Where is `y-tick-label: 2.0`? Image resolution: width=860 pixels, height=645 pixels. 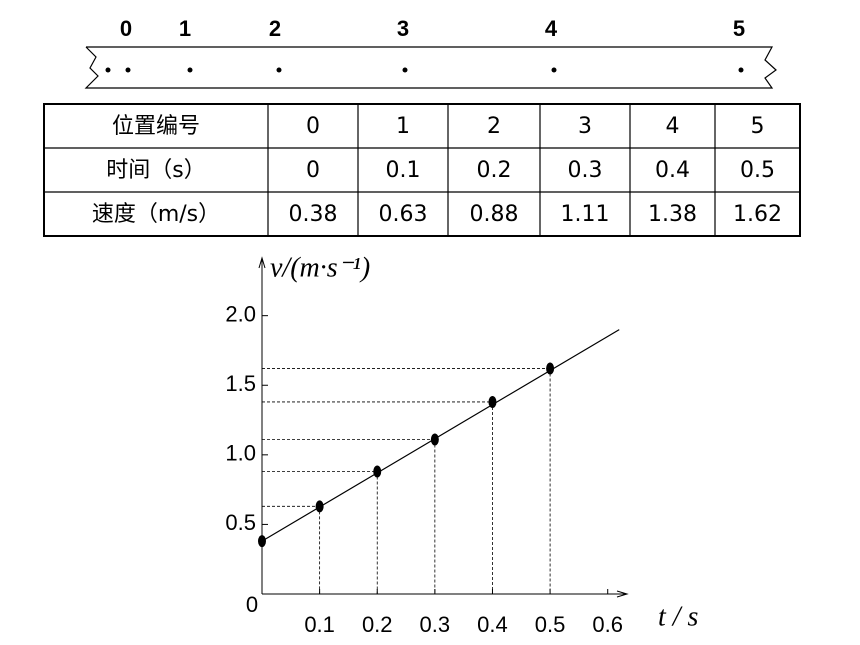 y-tick-label: 2.0 is located at coordinates (240, 313).